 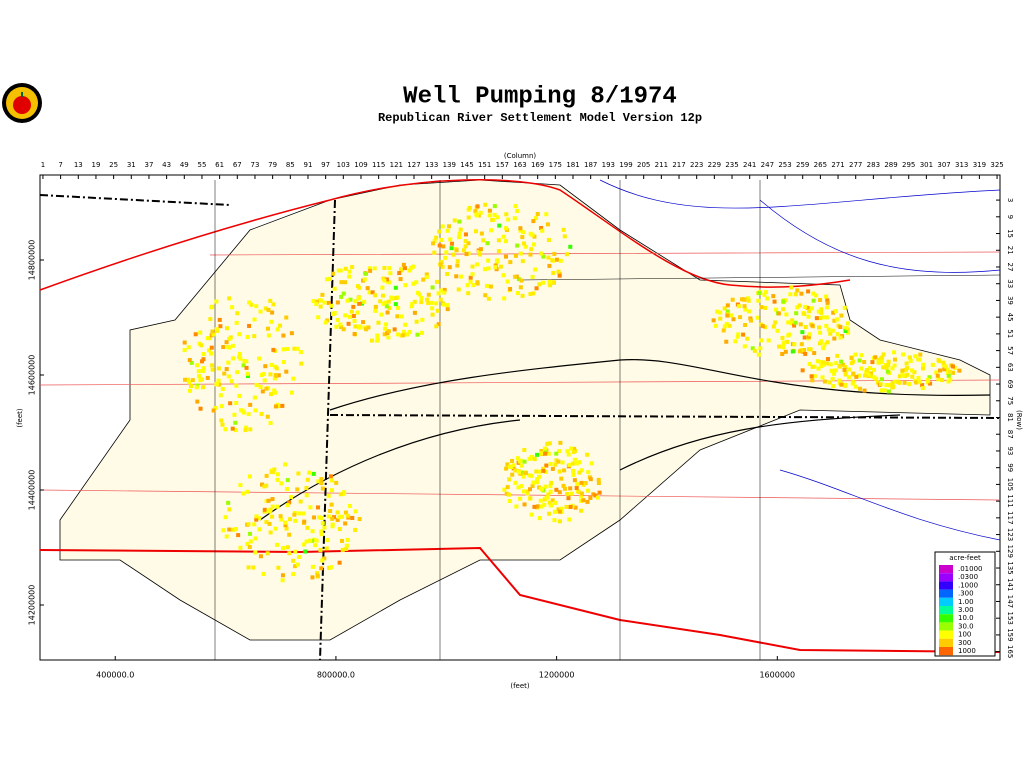 What do you see at coordinates (1010, 618) in the screenshot?
I see `row-tick-label: 153` at bounding box center [1010, 618].